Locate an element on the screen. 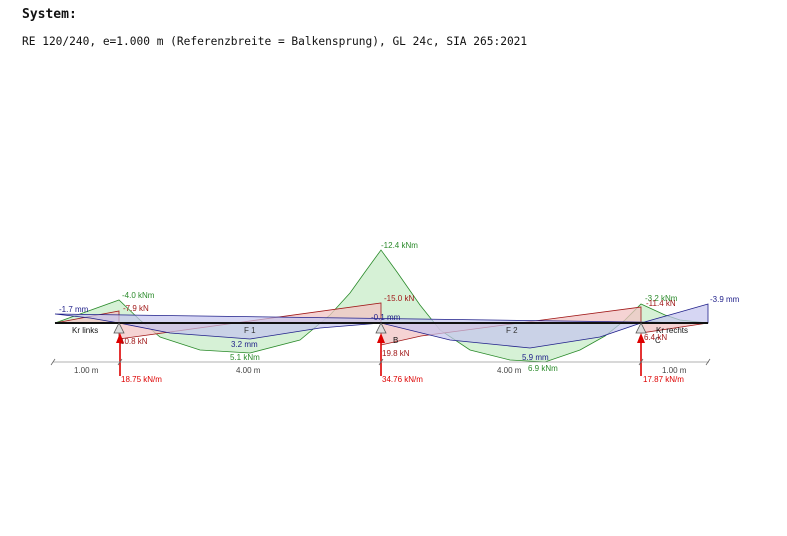 This screenshot has width=787, height=536. shear-label: 10.8 kN is located at coordinates (134, 341).